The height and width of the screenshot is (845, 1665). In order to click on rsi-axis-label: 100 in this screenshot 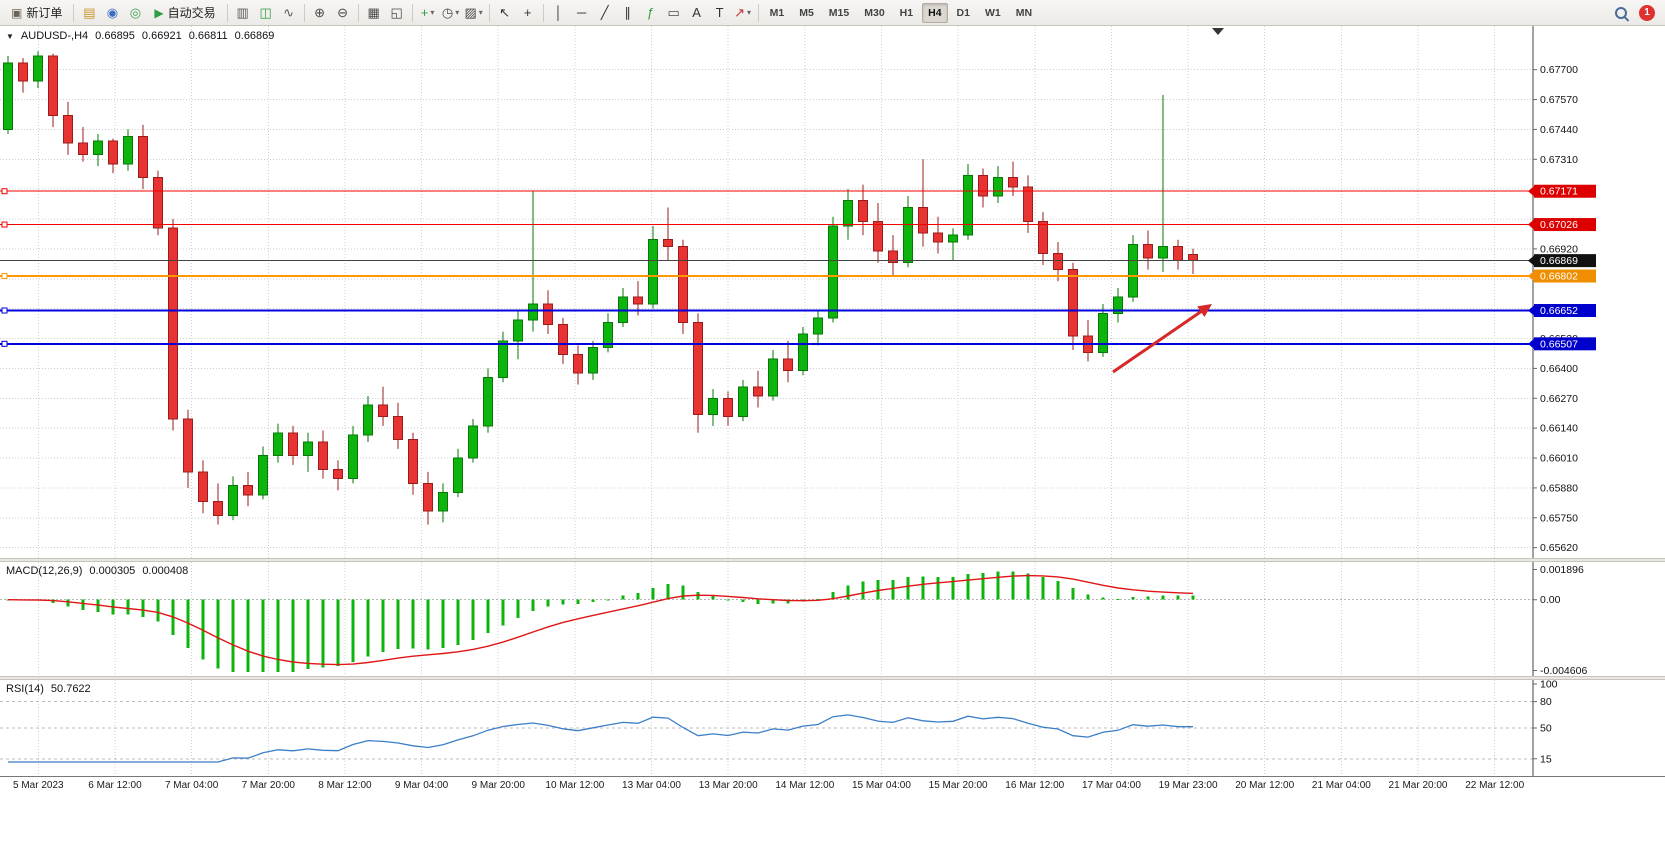, I will do `click(1549, 685)`.